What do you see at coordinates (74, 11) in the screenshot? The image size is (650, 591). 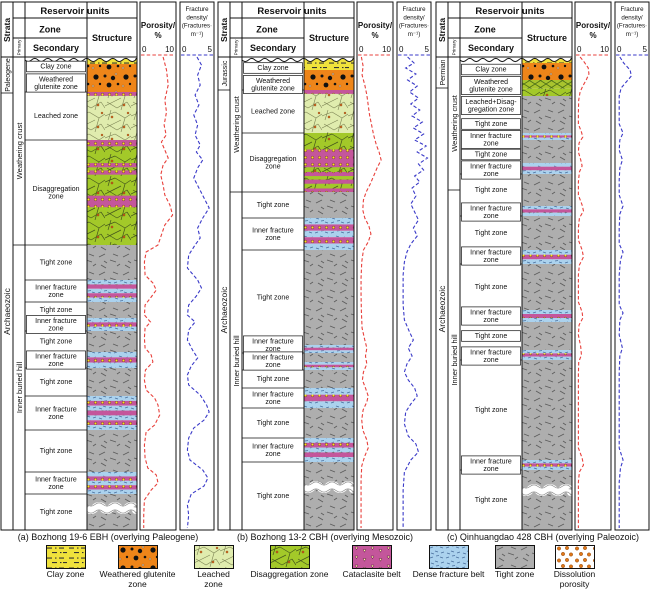 I see `reservoir-units-header: Reservoir units` at bounding box center [74, 11].